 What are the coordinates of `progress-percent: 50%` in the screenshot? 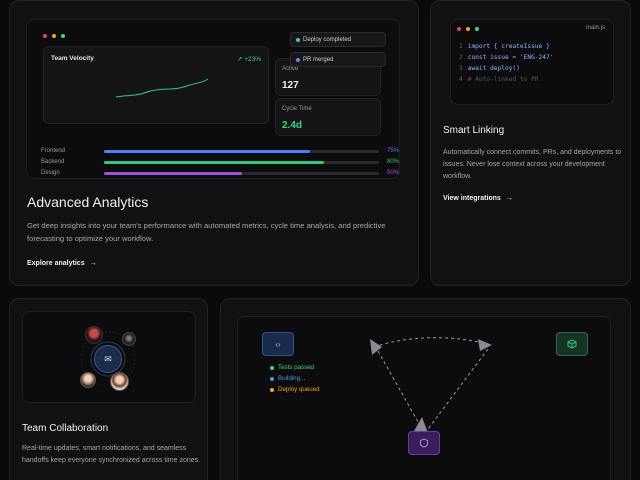 It's located at (392, 173).